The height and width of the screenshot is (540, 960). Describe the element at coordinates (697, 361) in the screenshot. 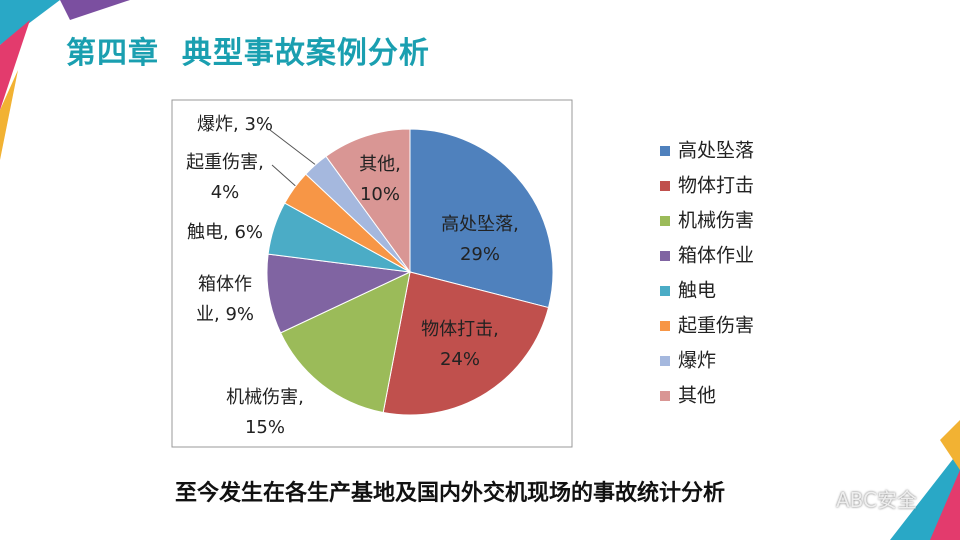

I see `legend-label: 爆炸` at that location.